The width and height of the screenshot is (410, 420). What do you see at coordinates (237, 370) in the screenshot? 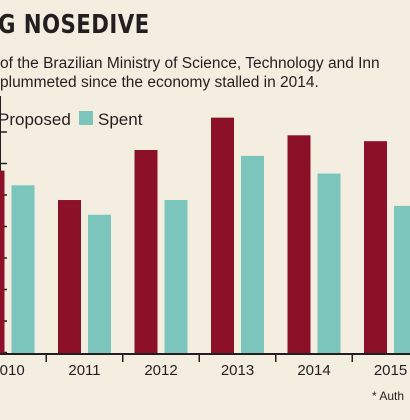
I see `x-tick-label-2013: 2013` at bounding box center [237, 370].